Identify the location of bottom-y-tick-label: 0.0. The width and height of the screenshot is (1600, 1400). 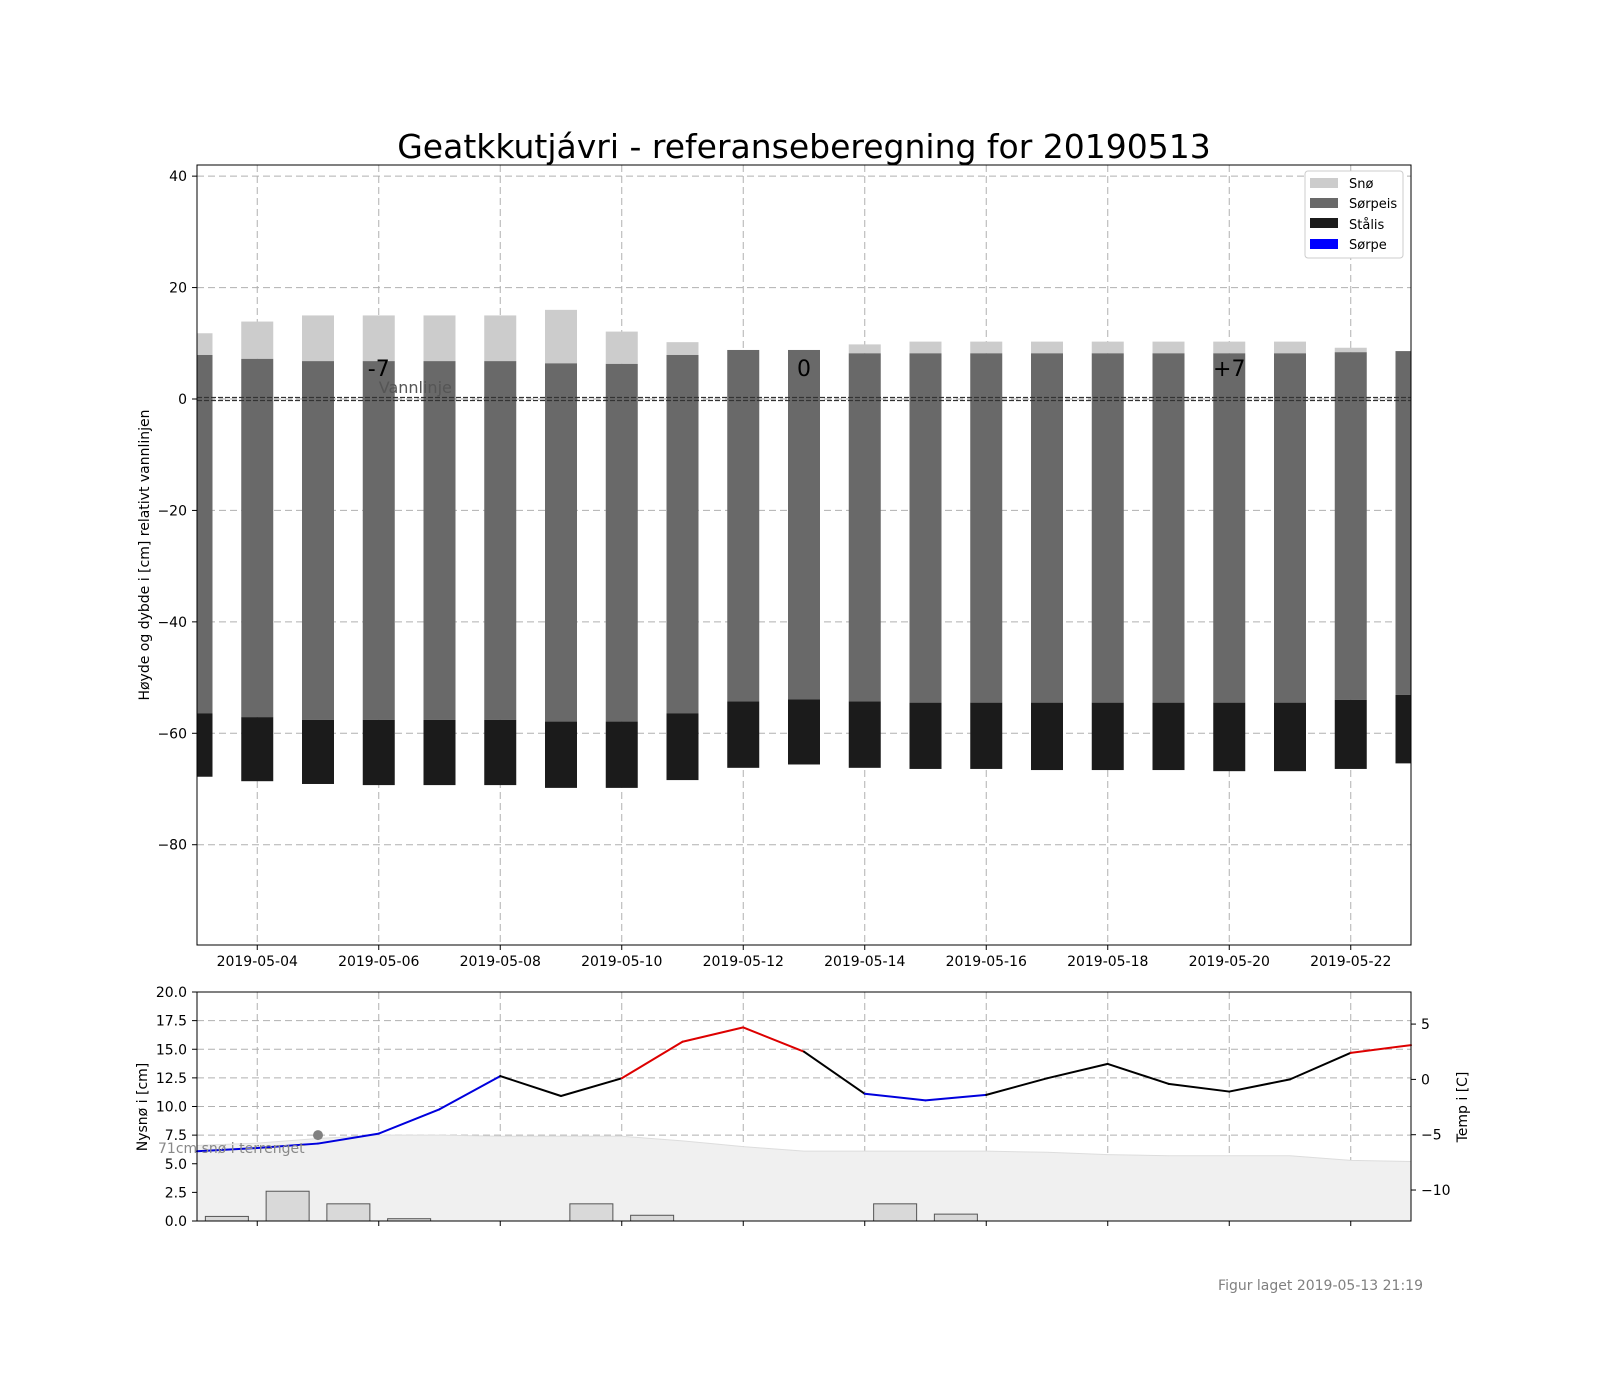
(176, 1222).